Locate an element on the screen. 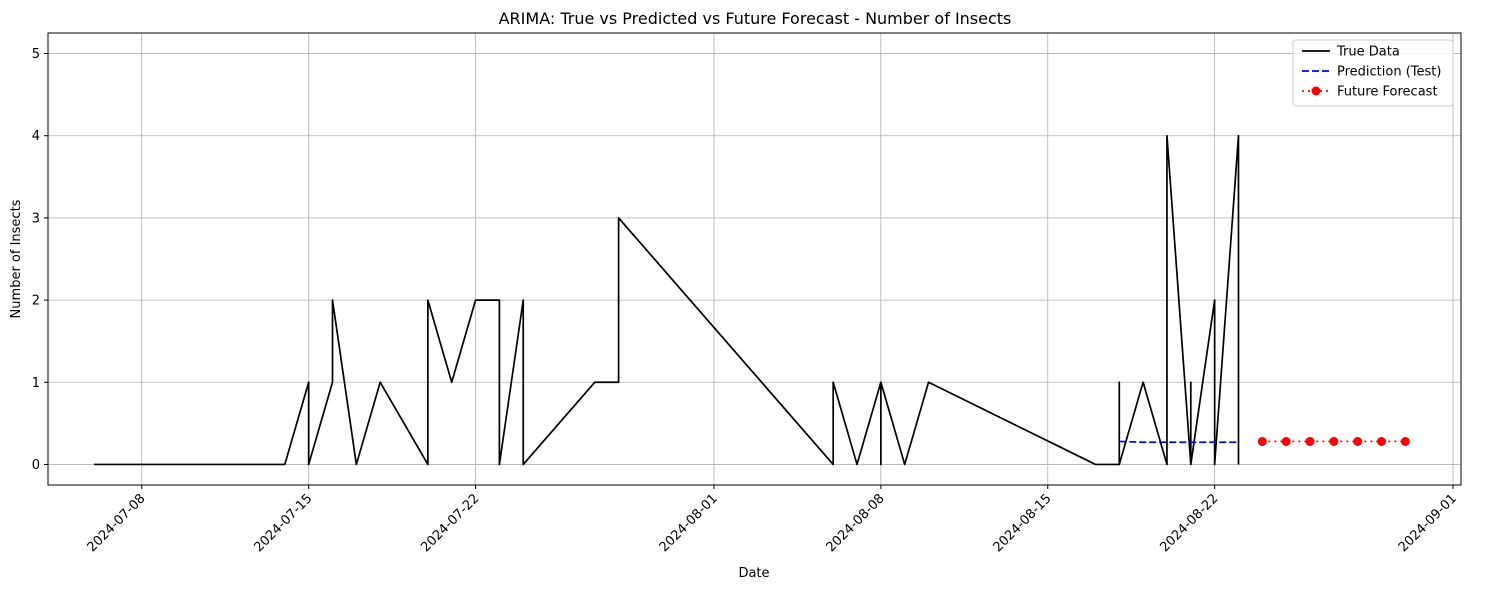 This screenshot has height=590, width=1486. y-tick-label: 1 is located at coordinates (36, 383).